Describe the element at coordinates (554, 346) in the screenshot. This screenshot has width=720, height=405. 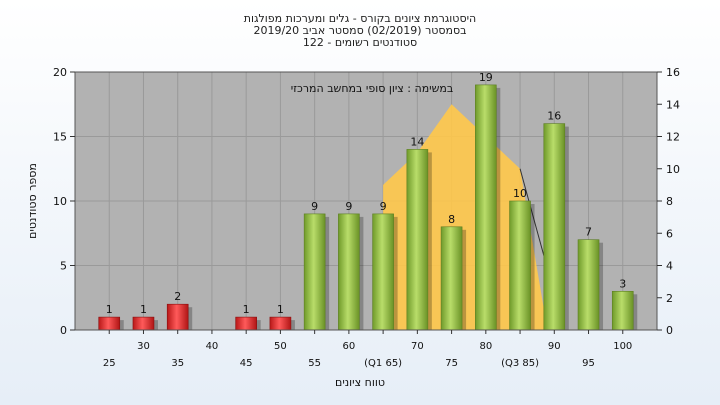
I see `x-tick-label: 90` at that location.